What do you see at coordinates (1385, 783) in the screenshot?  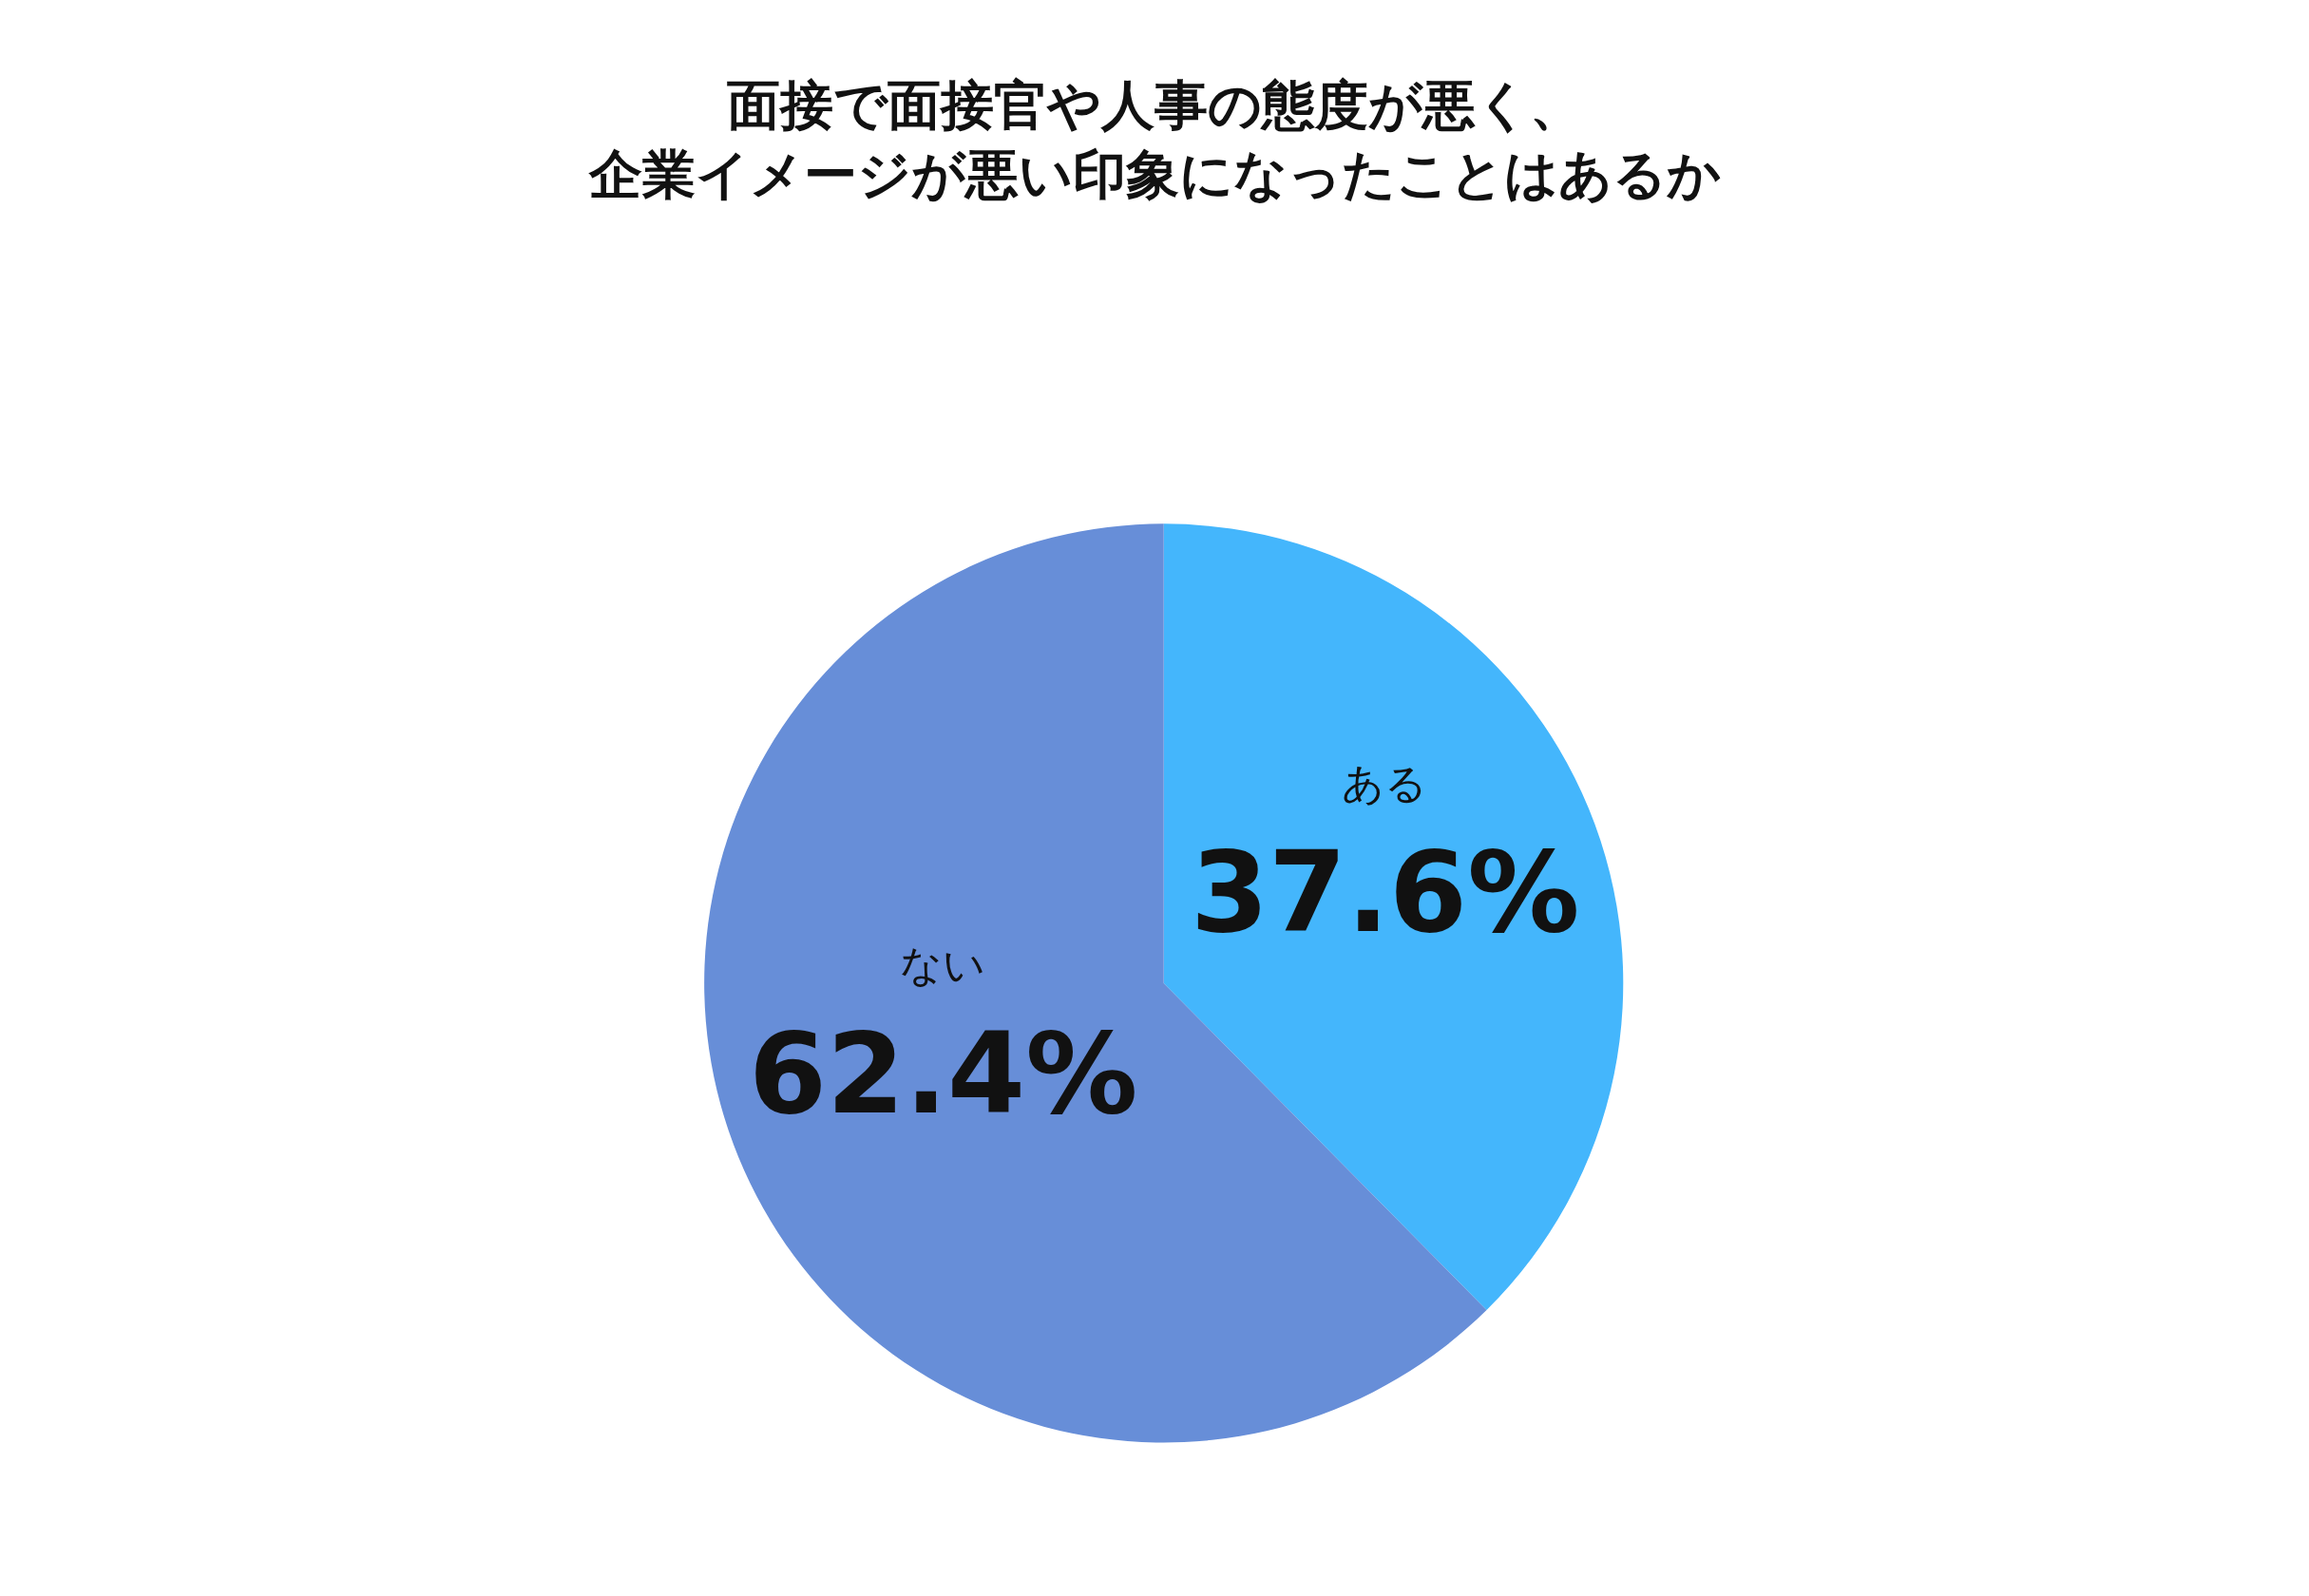 I see `slice-label: ある` at bounding box center [1385, 783].